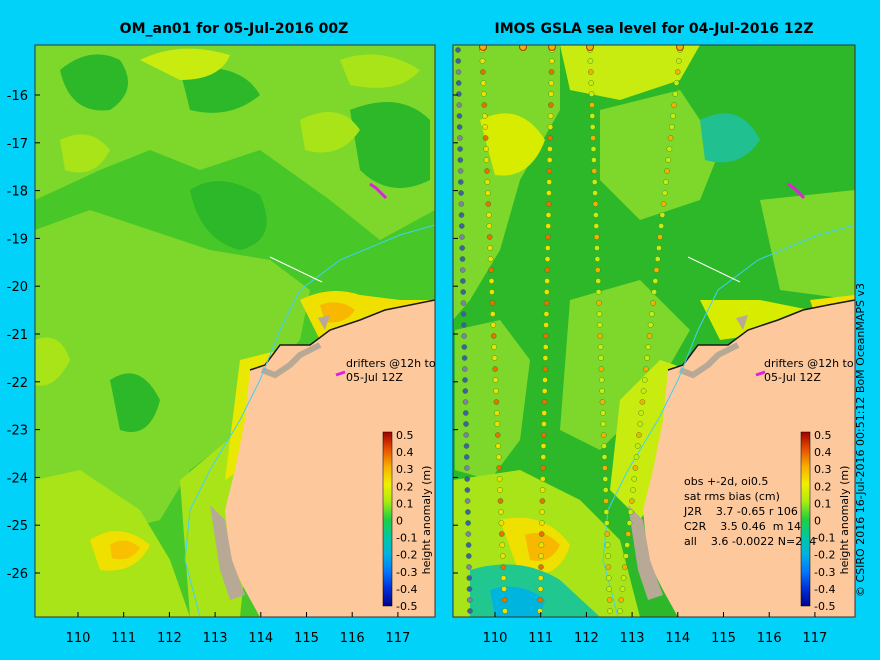  What do you see at coordinates (426, 520) in the screenshot?
I see `left-colorbar-label: height anomaly (m)` at bounding box center [426, 520].